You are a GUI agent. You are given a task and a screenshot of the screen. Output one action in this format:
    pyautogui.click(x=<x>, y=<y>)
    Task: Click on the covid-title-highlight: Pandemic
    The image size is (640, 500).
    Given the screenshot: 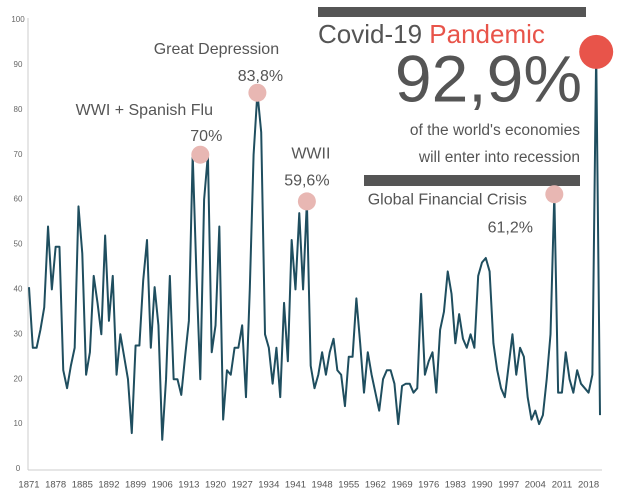 What is the action you would take?
    pyautogui.click(x=487, y=34)
    